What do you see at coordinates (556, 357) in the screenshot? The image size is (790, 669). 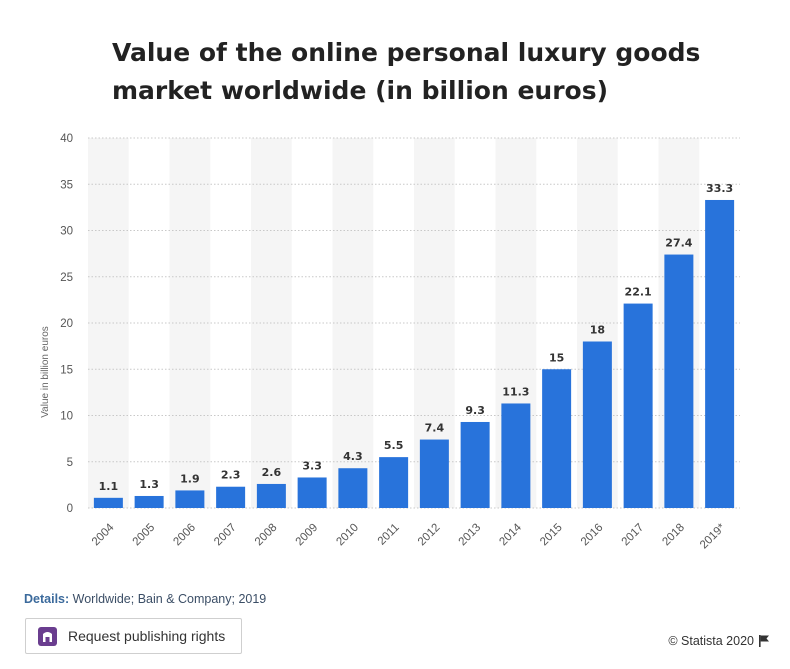 I see `data-label: 15` at bounding box center [556, 357].